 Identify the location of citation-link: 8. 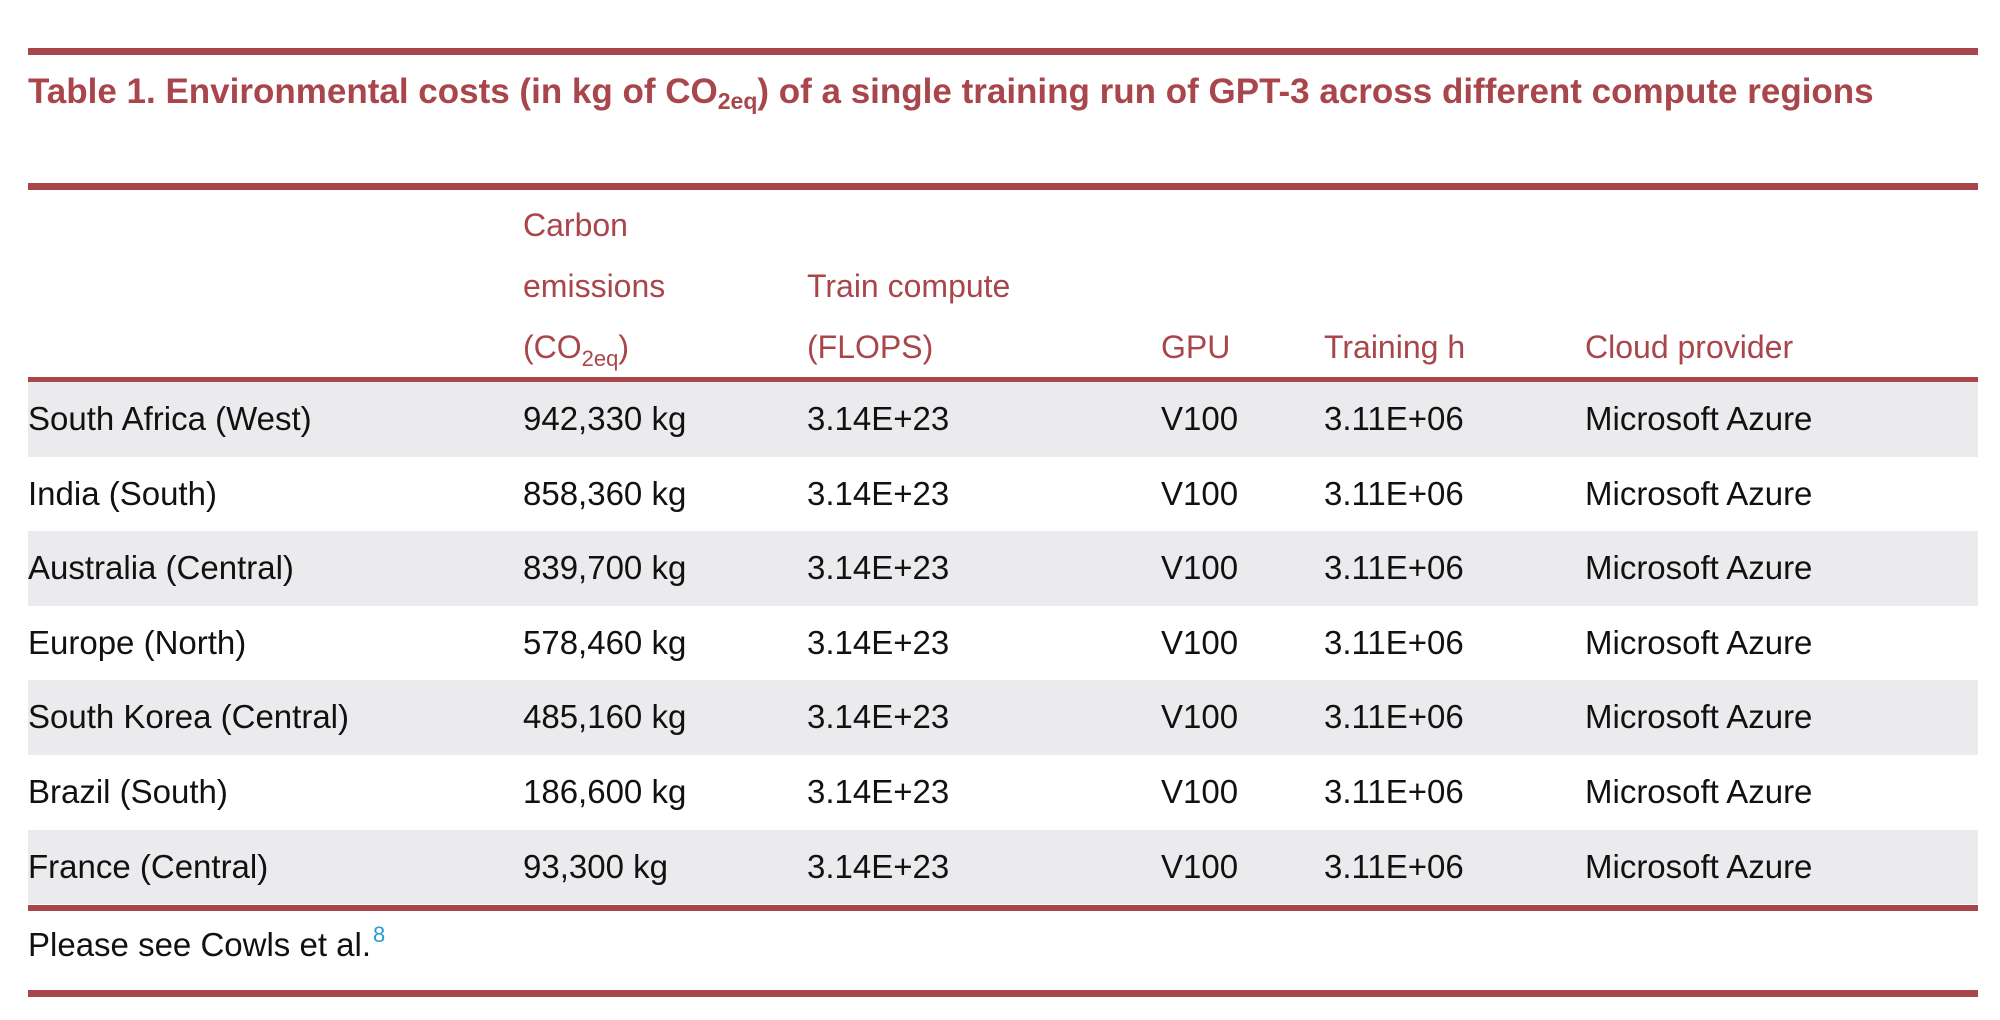
(379, 934).